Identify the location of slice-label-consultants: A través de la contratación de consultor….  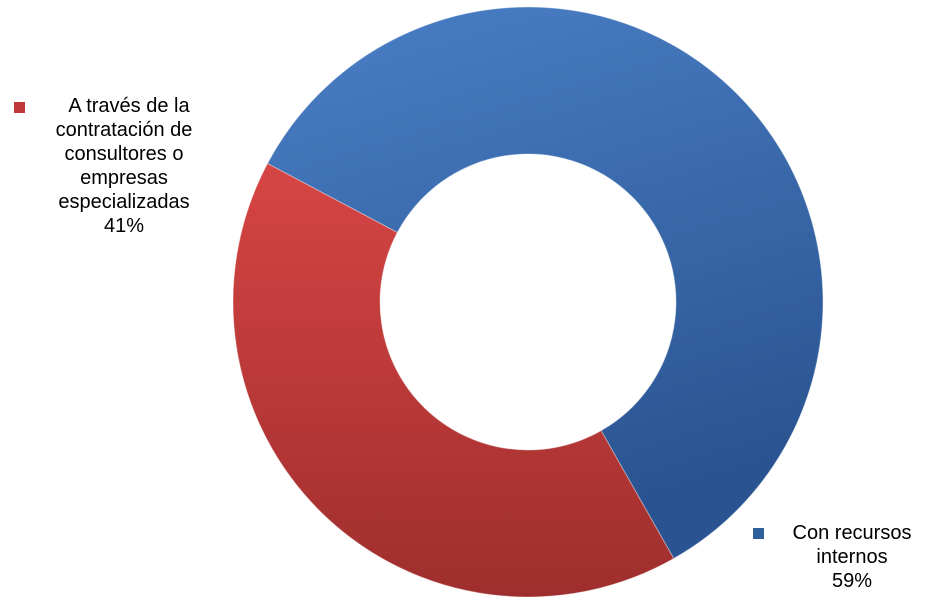
(124, 166).